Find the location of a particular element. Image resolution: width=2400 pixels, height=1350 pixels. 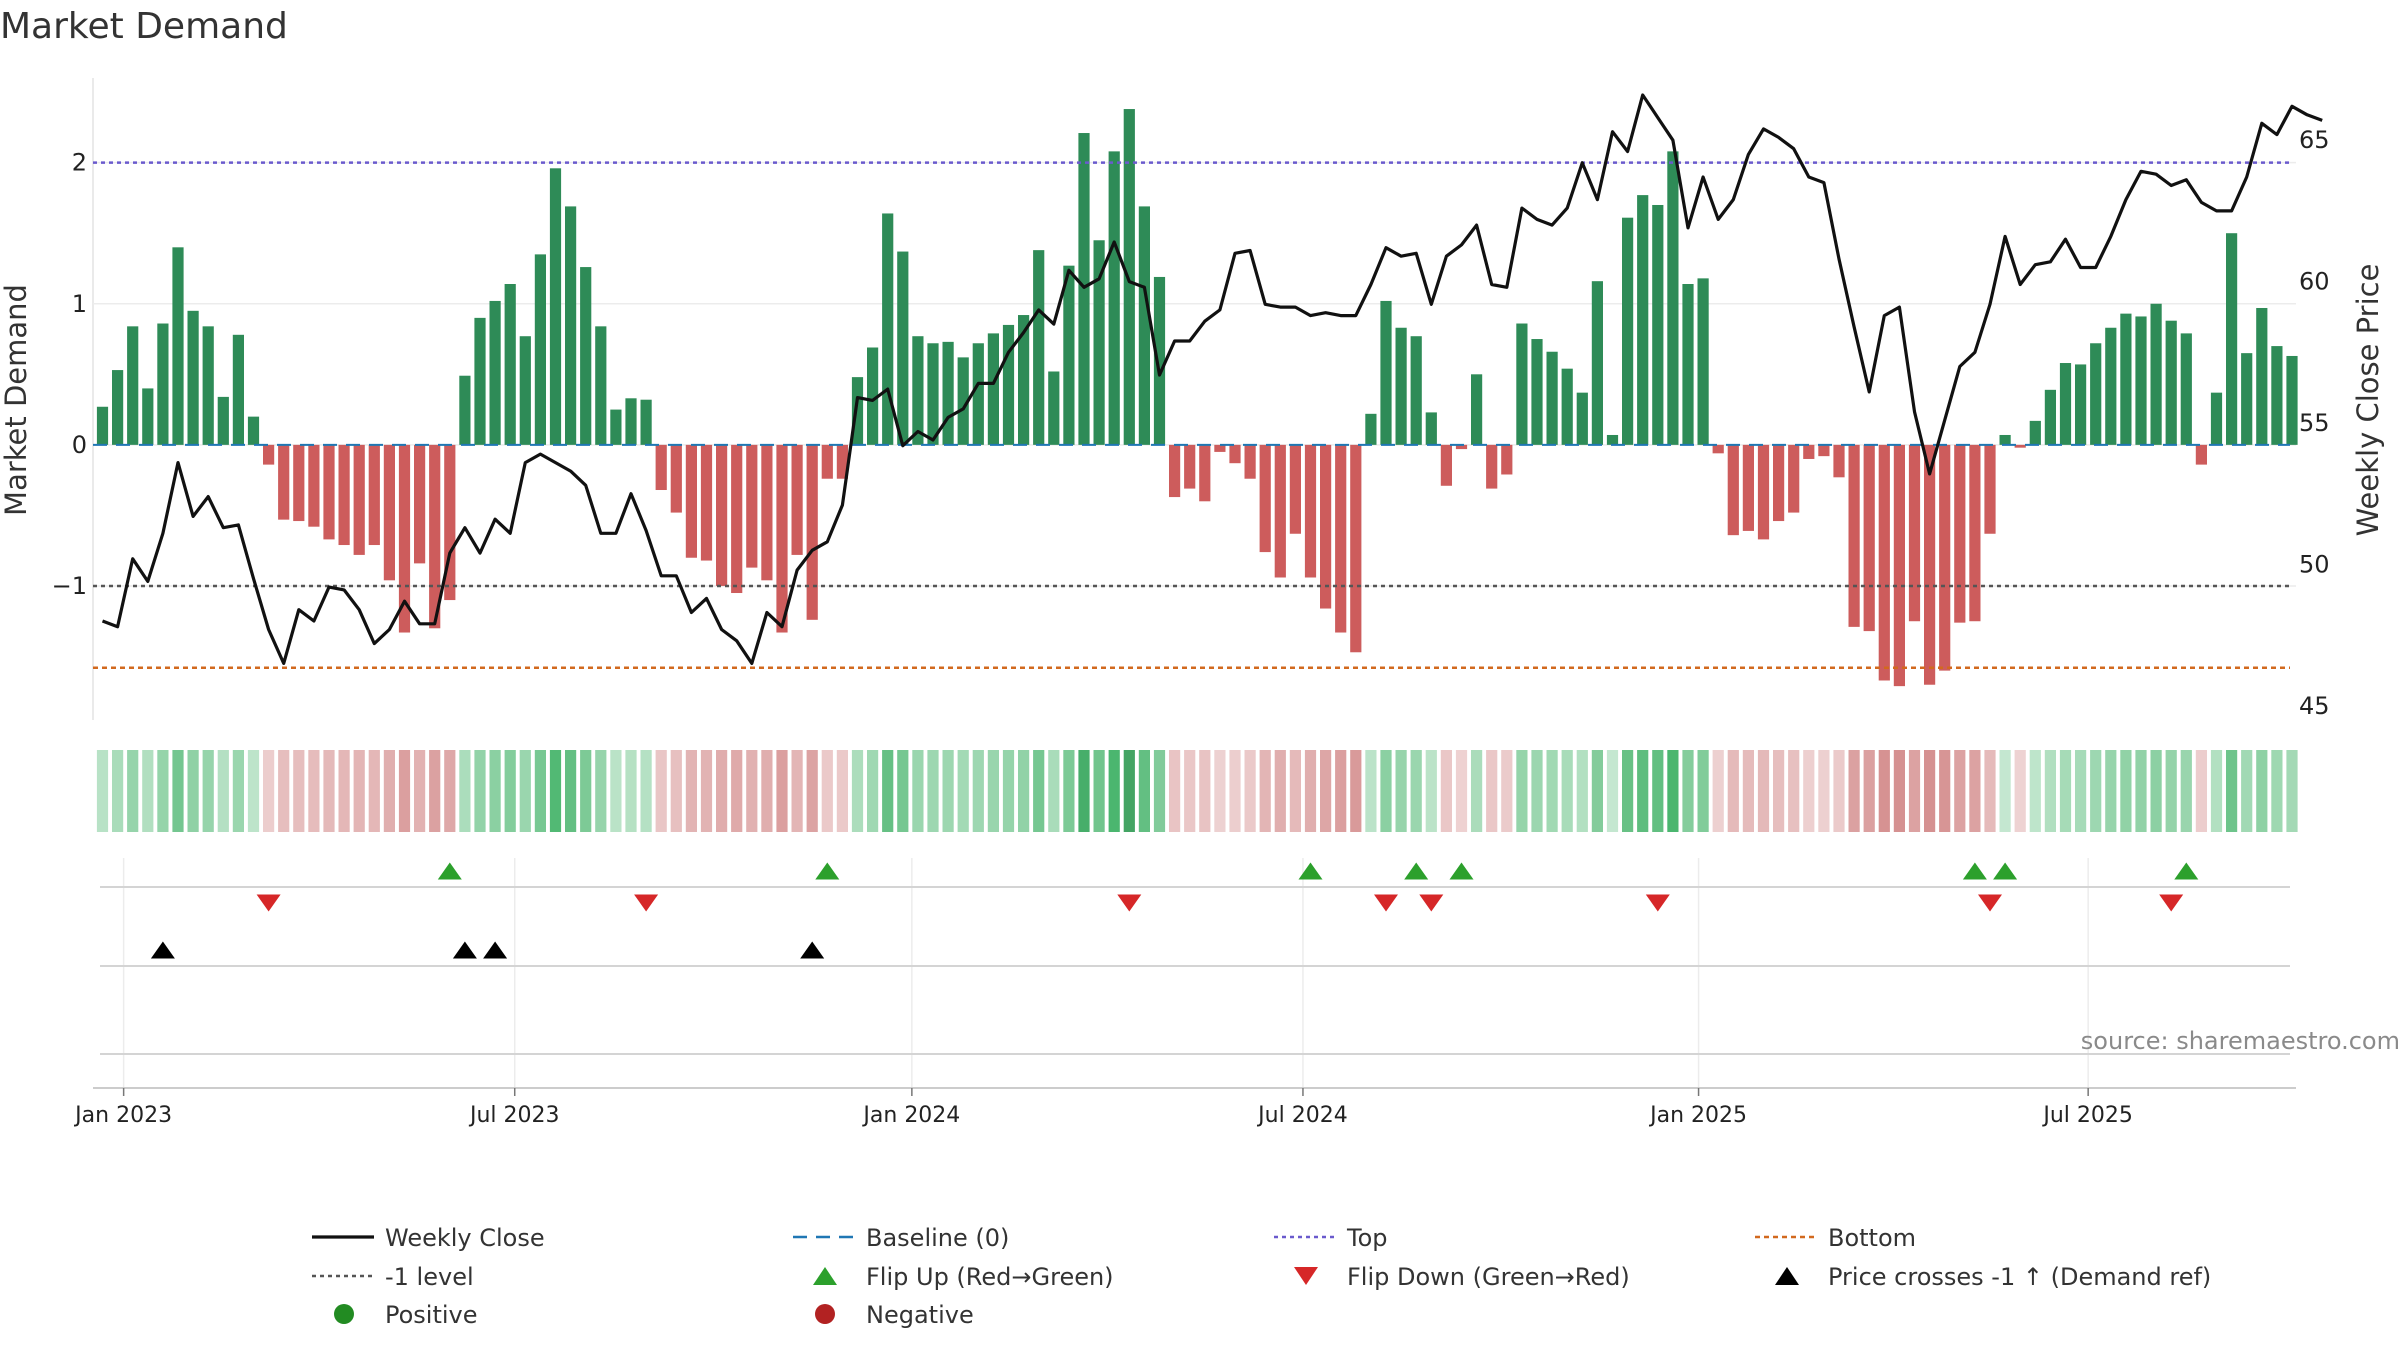

x-tick-label: Jul 2024 is located at coordinates (1302, 1115).